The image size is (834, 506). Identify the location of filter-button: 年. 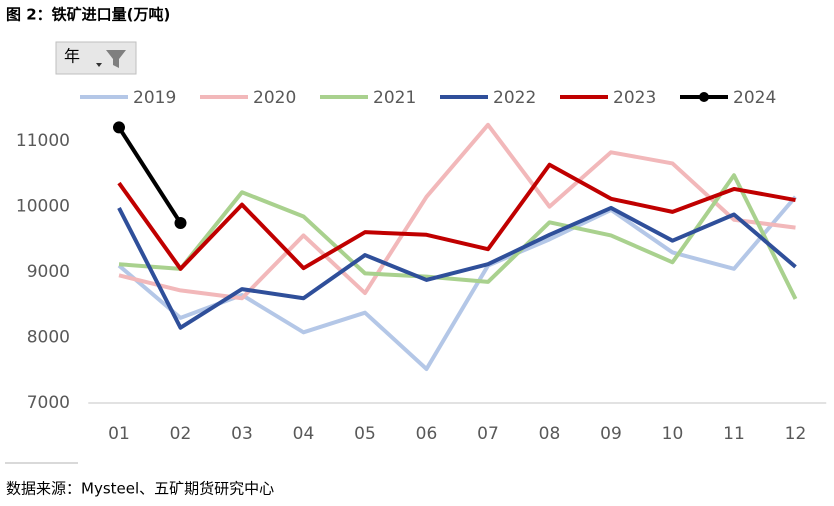
(96, 58).